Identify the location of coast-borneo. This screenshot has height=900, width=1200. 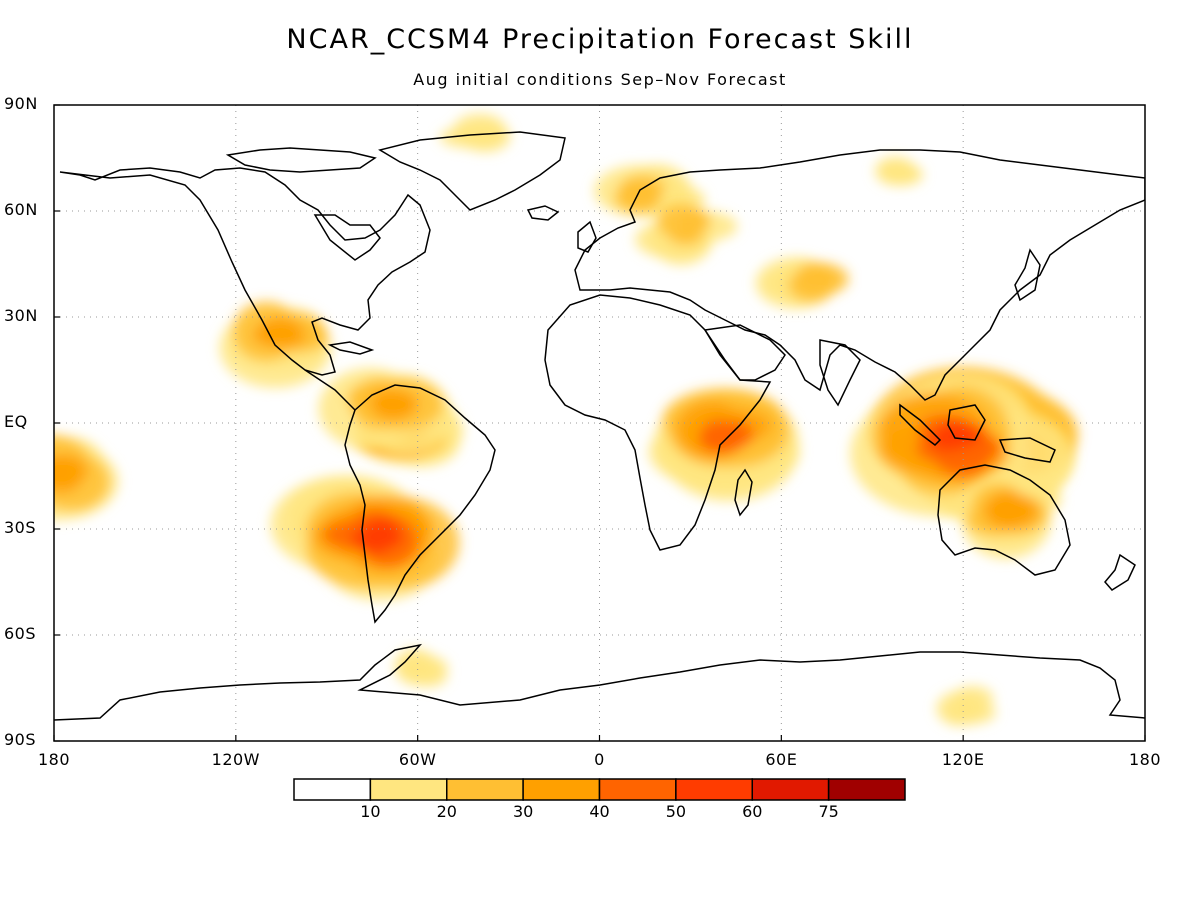
(966, 422).